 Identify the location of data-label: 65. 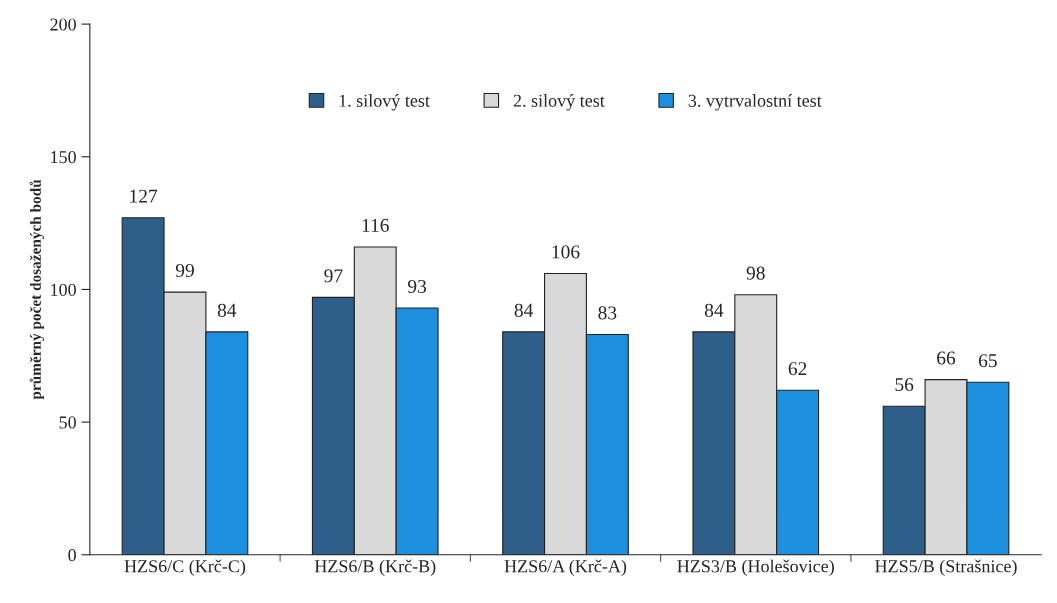
(987, 361).